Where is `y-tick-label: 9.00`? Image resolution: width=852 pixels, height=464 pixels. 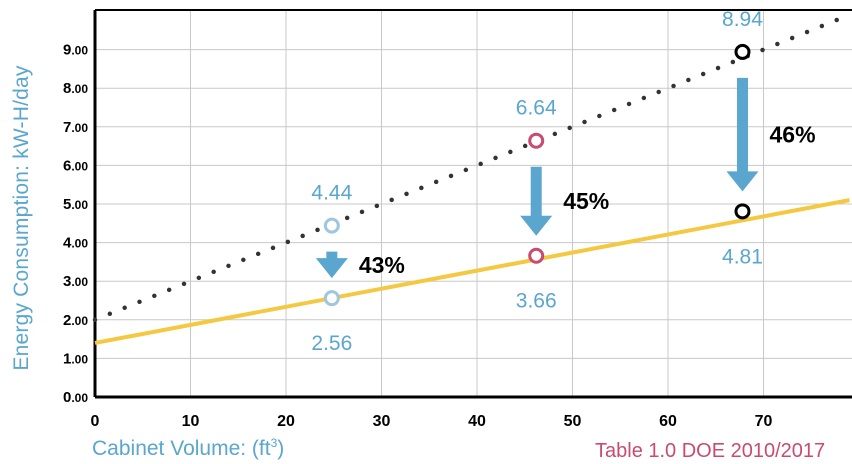 y-tick-label: 9.00 is located at coordinates (75, 50).